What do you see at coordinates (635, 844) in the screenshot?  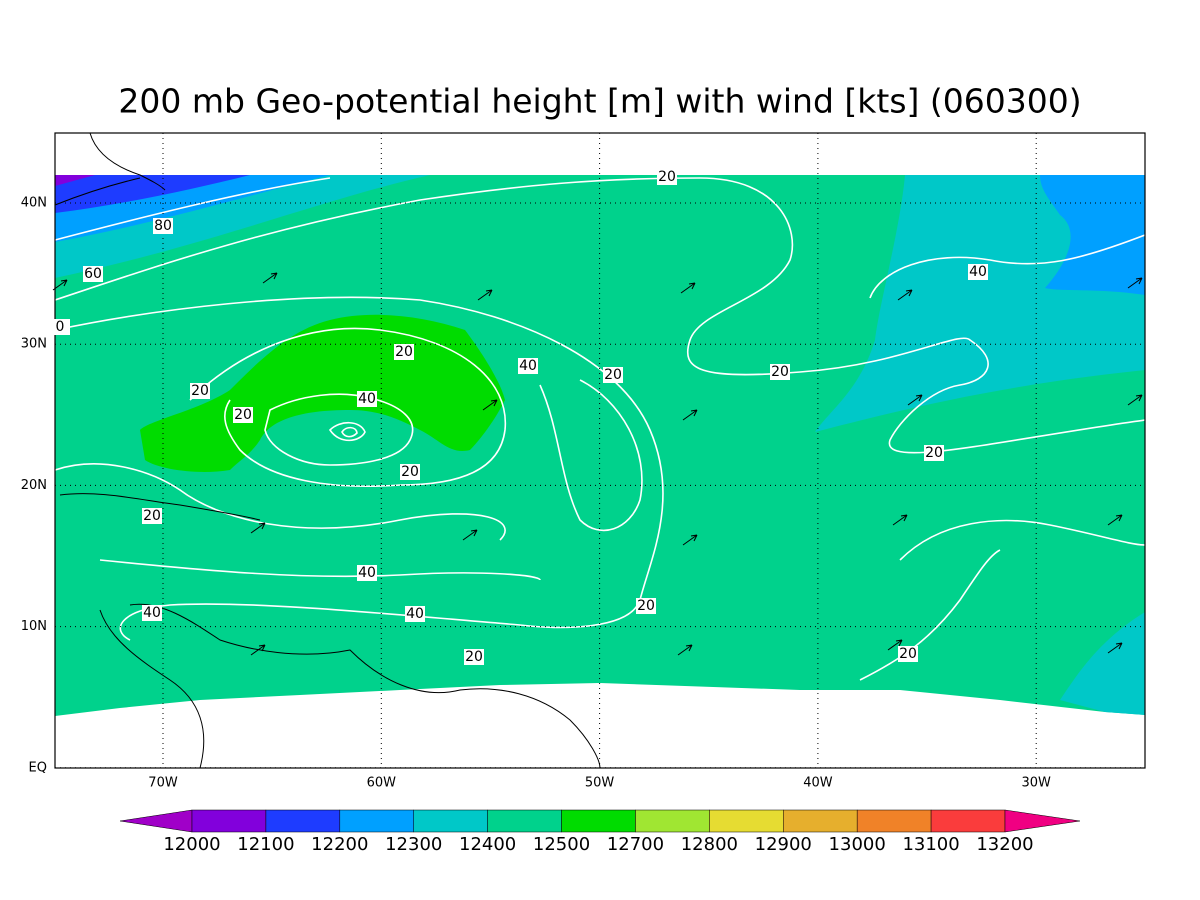 I see `colorbar-label: 12700` at bounding box center [635, 844].